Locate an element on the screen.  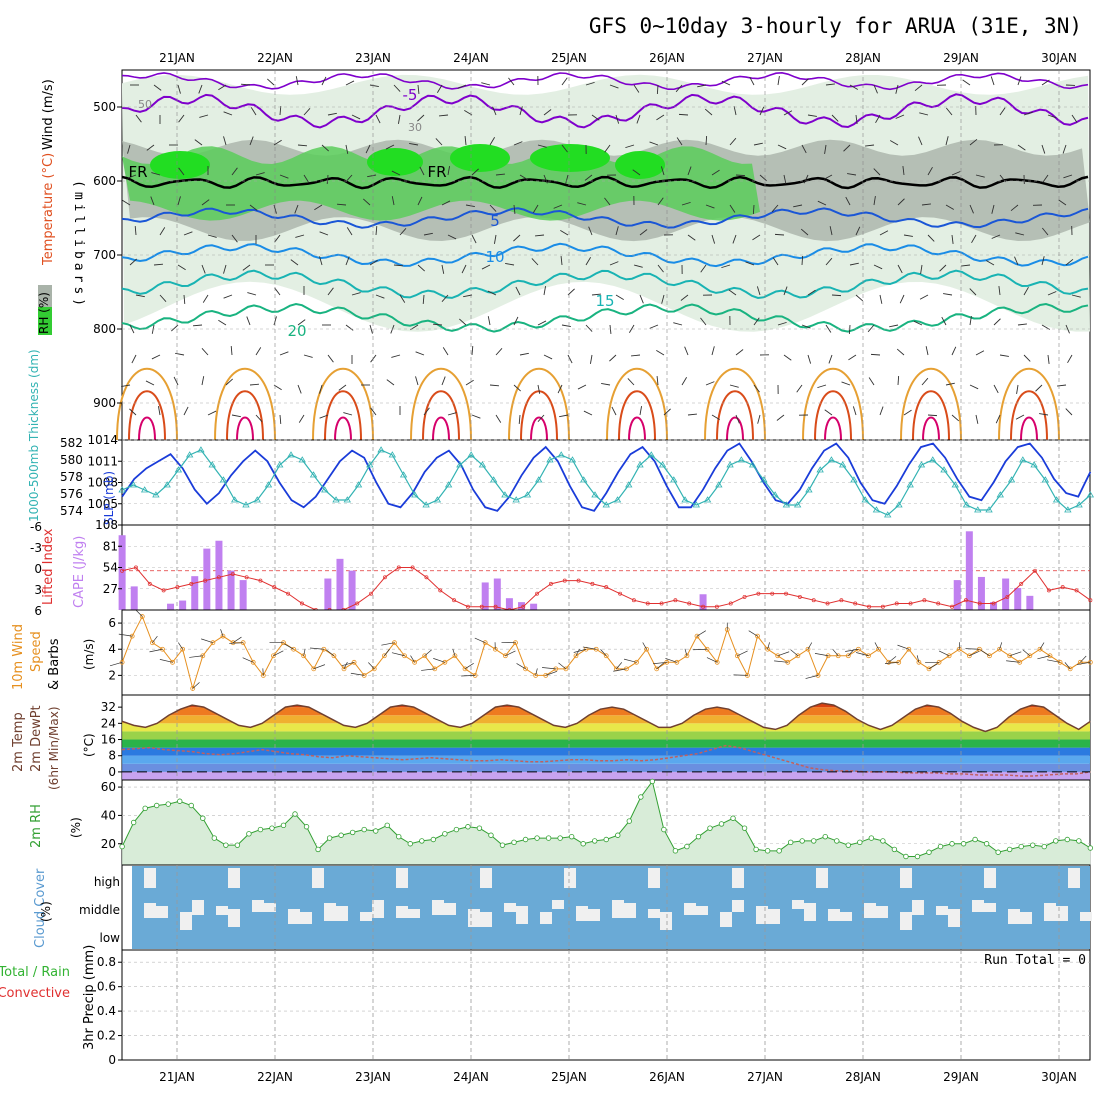
cape-bar is located at coordinates (957, 595).